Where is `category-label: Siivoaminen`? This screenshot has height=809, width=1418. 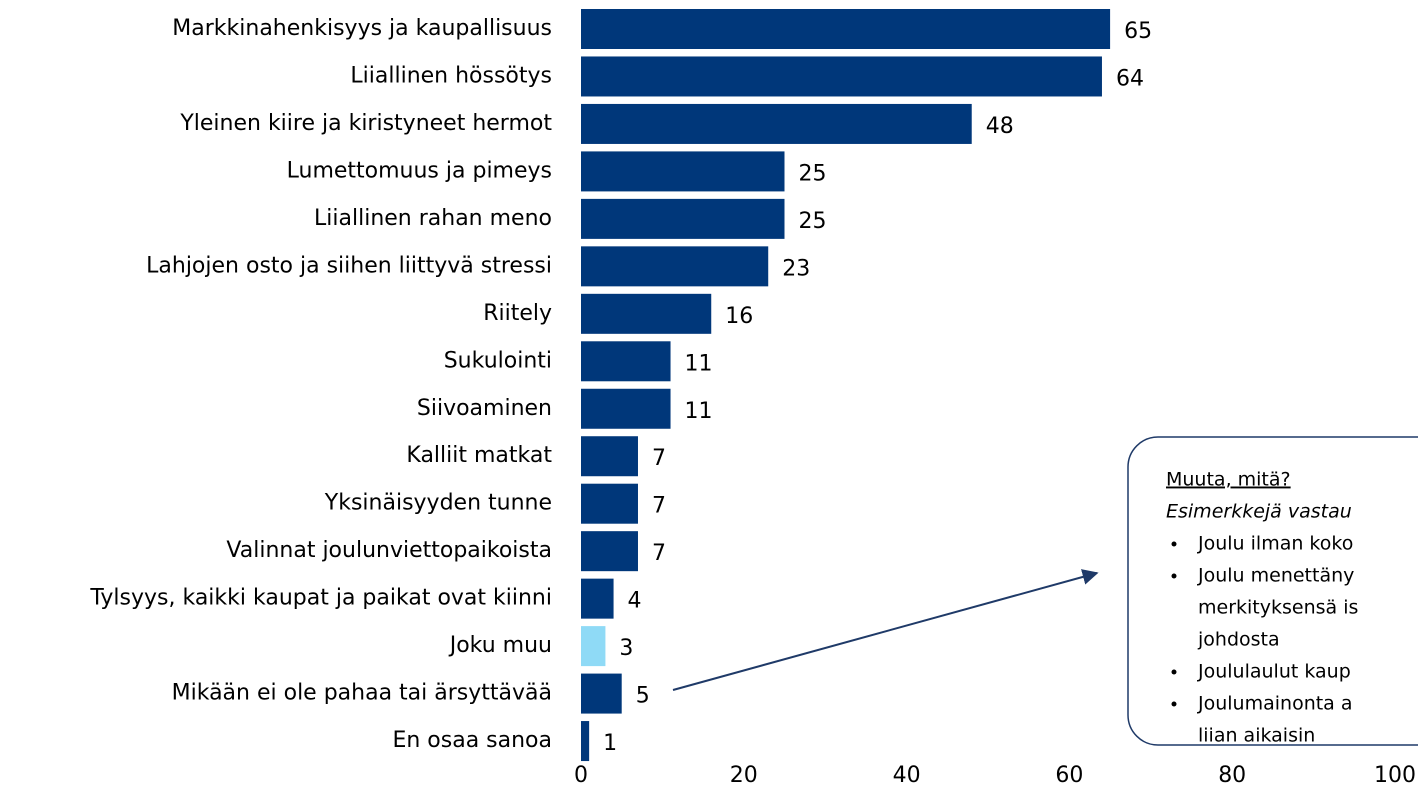 category-label: Siivoaminen is located at coordinates (484, 408).